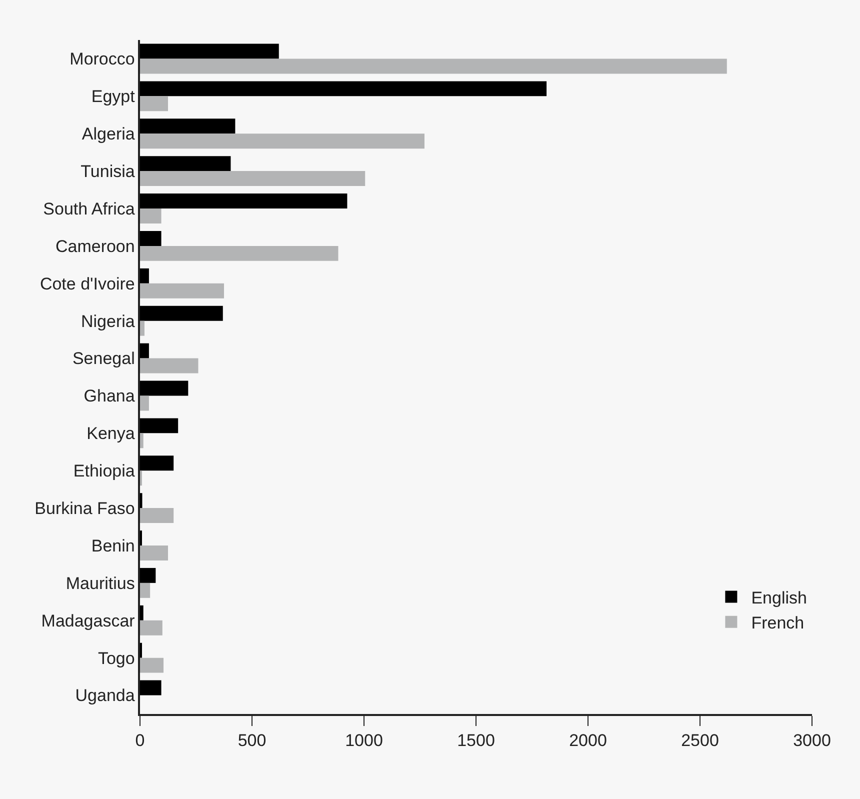  Describe the element at coordinates (108, 172) in the screenshot. I see `y-tick-label: Tunisia` at that location.